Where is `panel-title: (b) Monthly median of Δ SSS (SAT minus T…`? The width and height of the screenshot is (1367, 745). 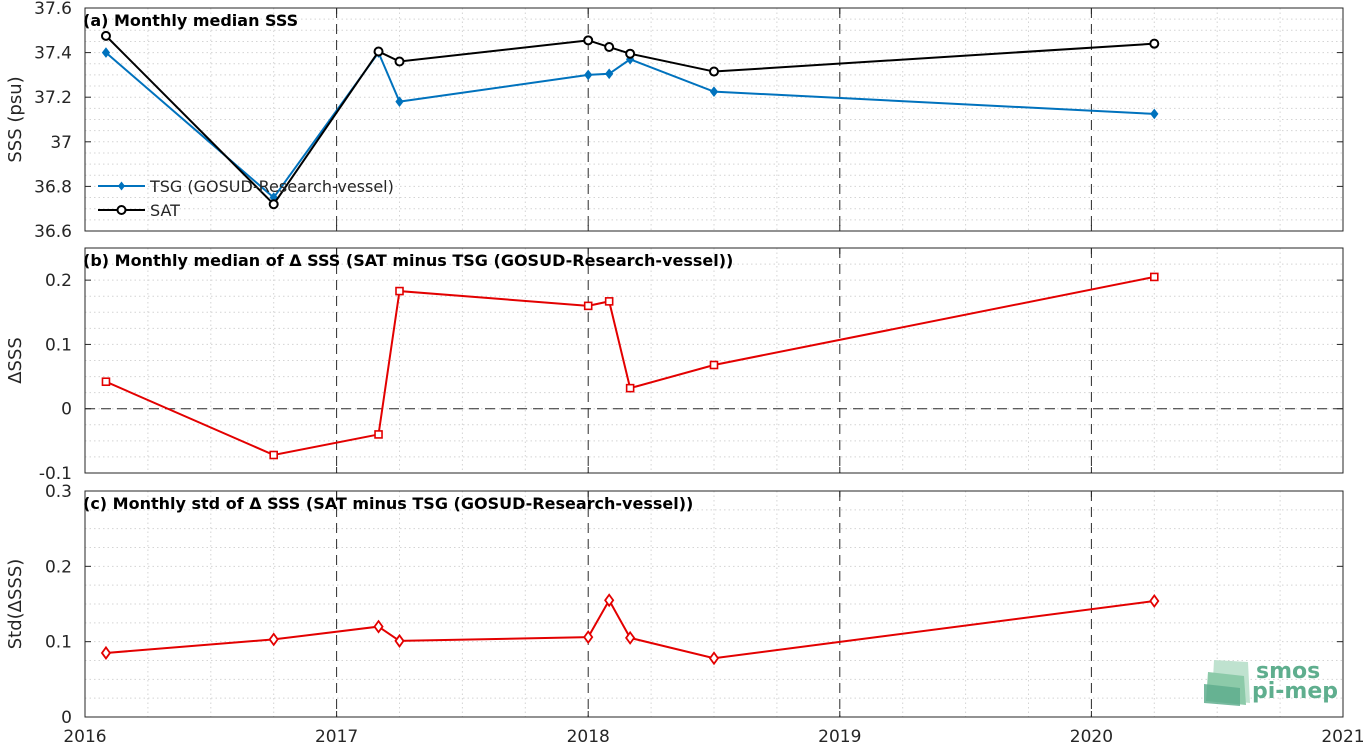 panel-title: (b) Monthly median of Δ SSS (SAT minus T… is located at coordinates (408, 260).